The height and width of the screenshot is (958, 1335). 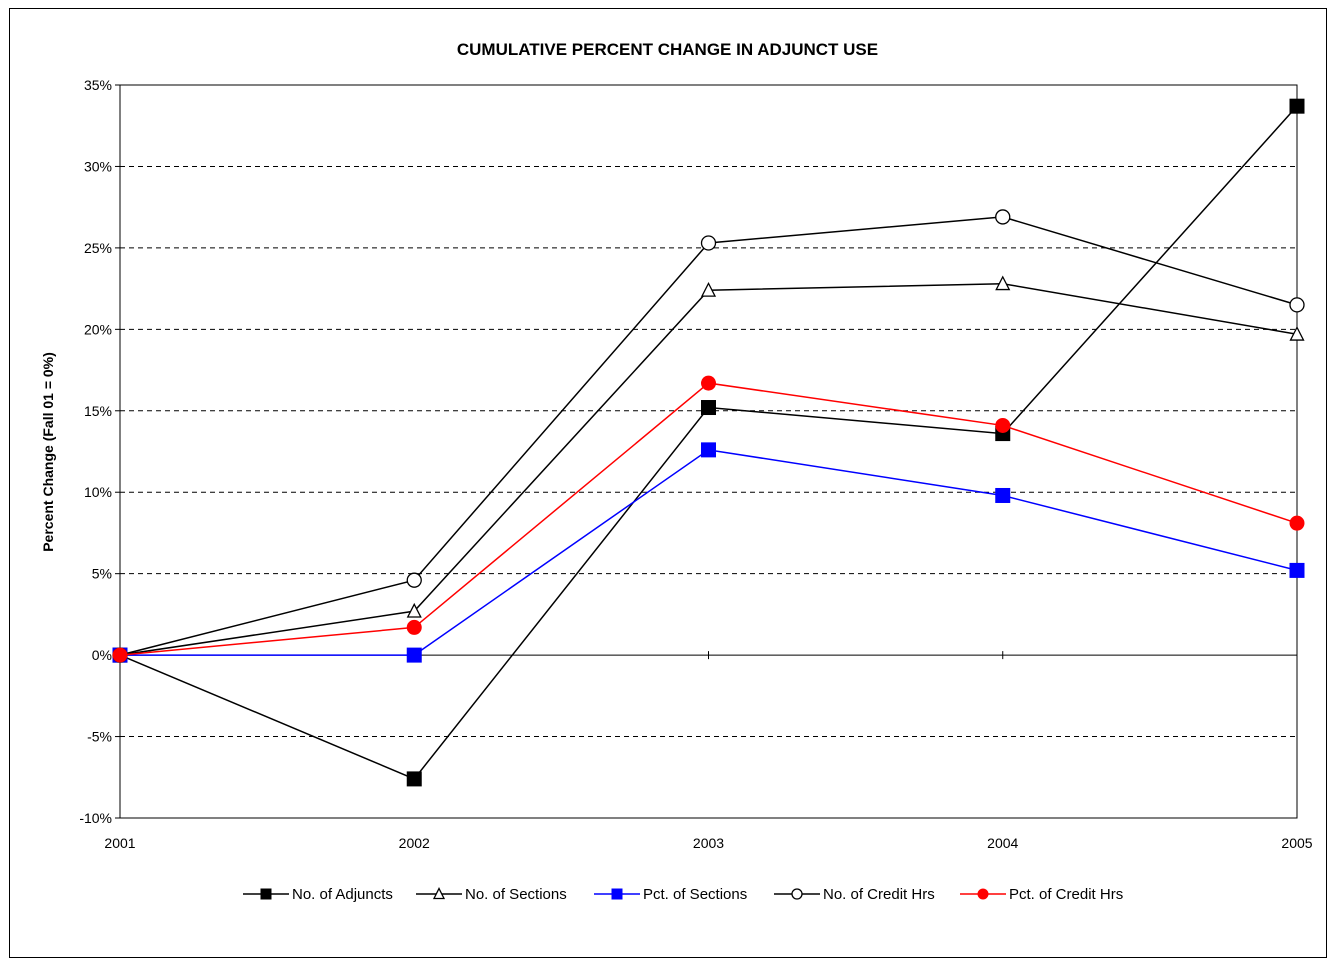 What do you see at coordinates (879, 894) in the screenshot?
I see `legend-label: No. of Credit Hrs` at bounding box center [879, 894].